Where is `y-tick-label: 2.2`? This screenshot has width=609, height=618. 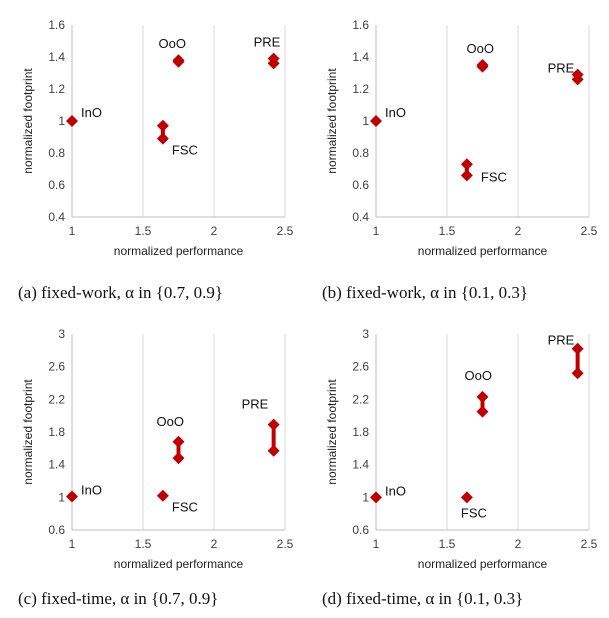
y-tick-label: 2.2 is located at coordinates (360, 399).